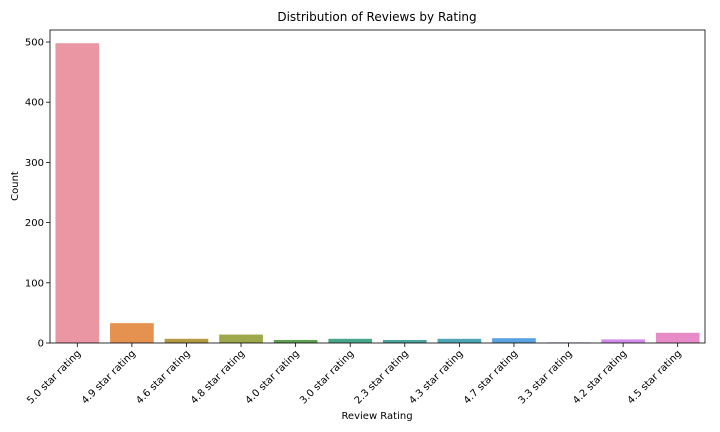 The height and width of the screenshot is (432, 720). Describe the element at coordinates (218, 377) in the screenshot. I see `x-tick-label-4: 4.8 star rating` at that location.